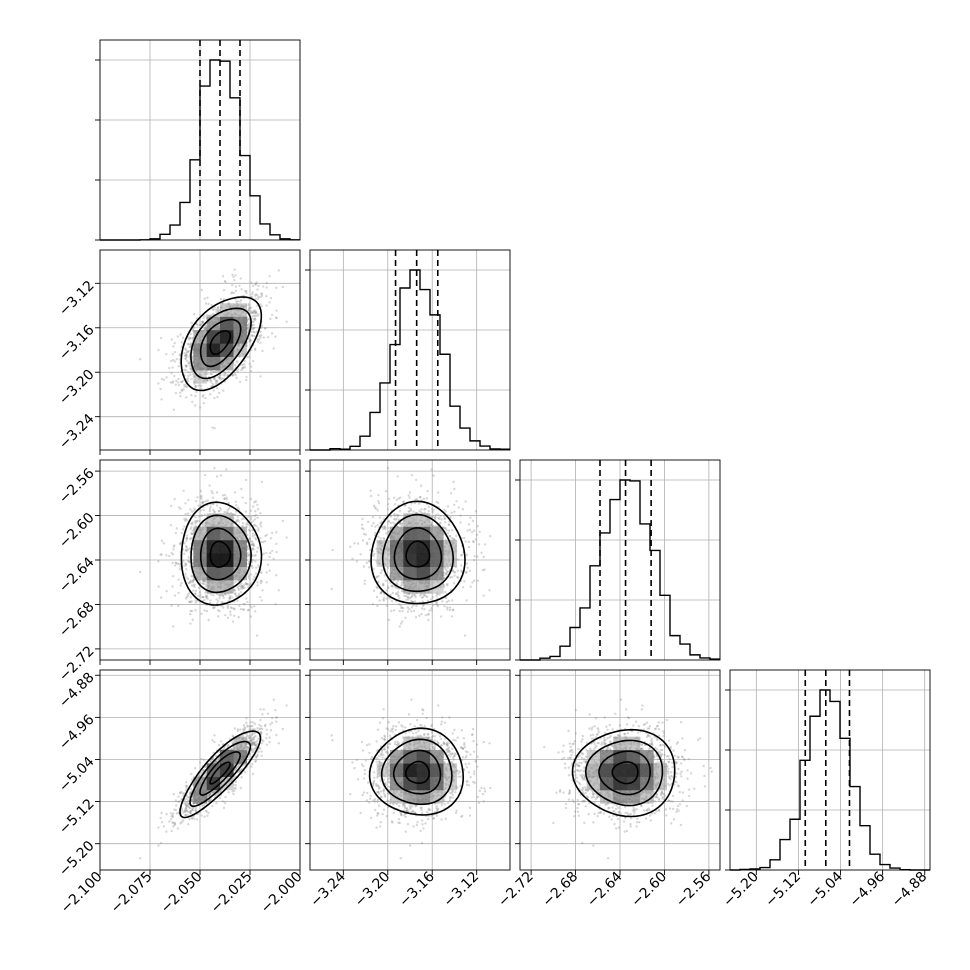 The width and height of the screenshot is (970, 970). What do you see at coordinates (826, 890) in the screenshot?
I see `x-tick-label-3-2: −5.04` at bounding box center [826, 890].